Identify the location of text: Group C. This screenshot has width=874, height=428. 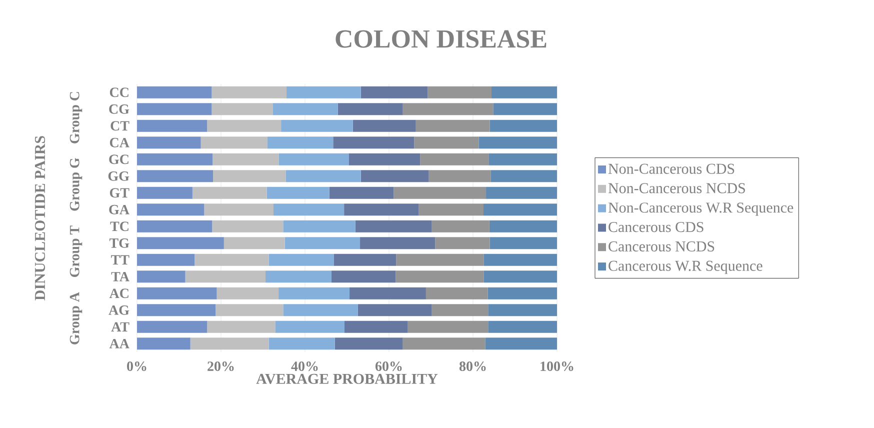
(76, 118).